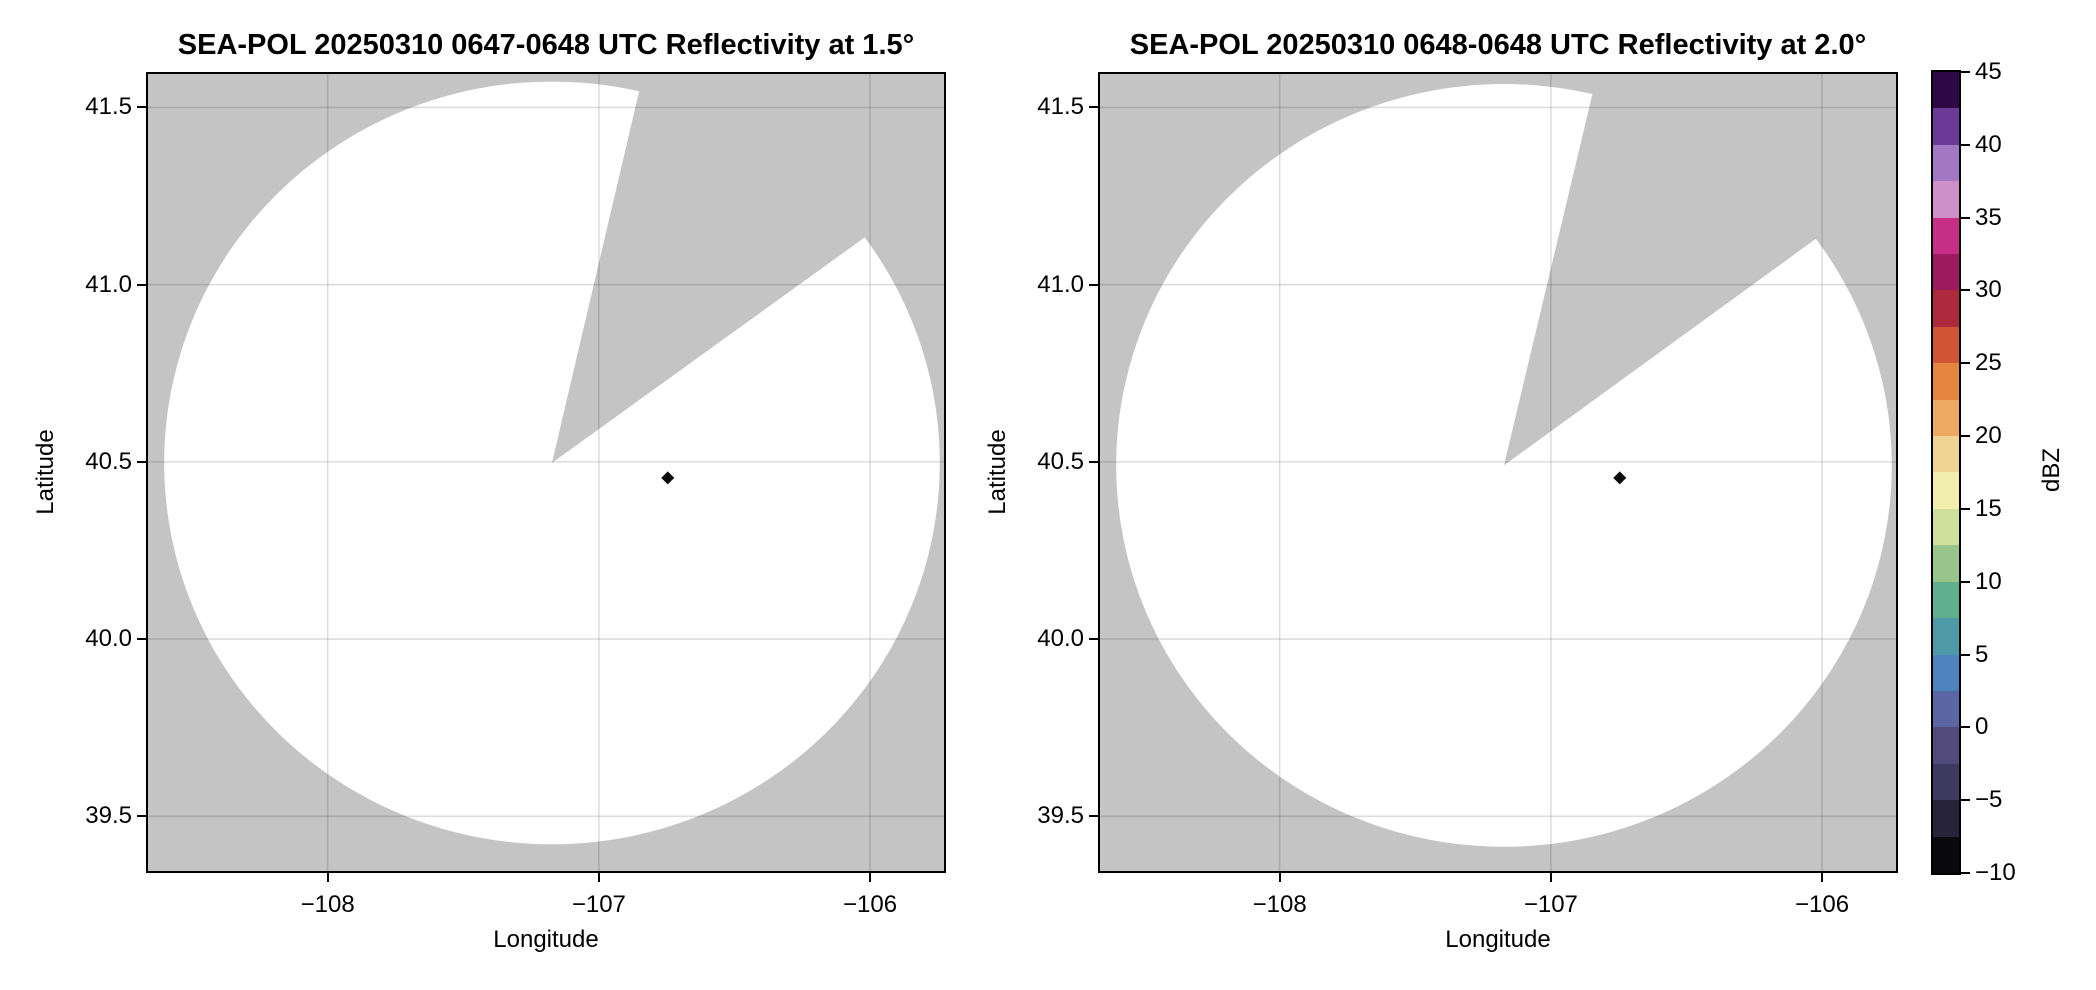 Image resolution: width=2096 pixels, height=990 pixels. Describe the element at coordinates (1988, 363) in the screenshot. I see `colorbar-tick-label: 25` at that location.